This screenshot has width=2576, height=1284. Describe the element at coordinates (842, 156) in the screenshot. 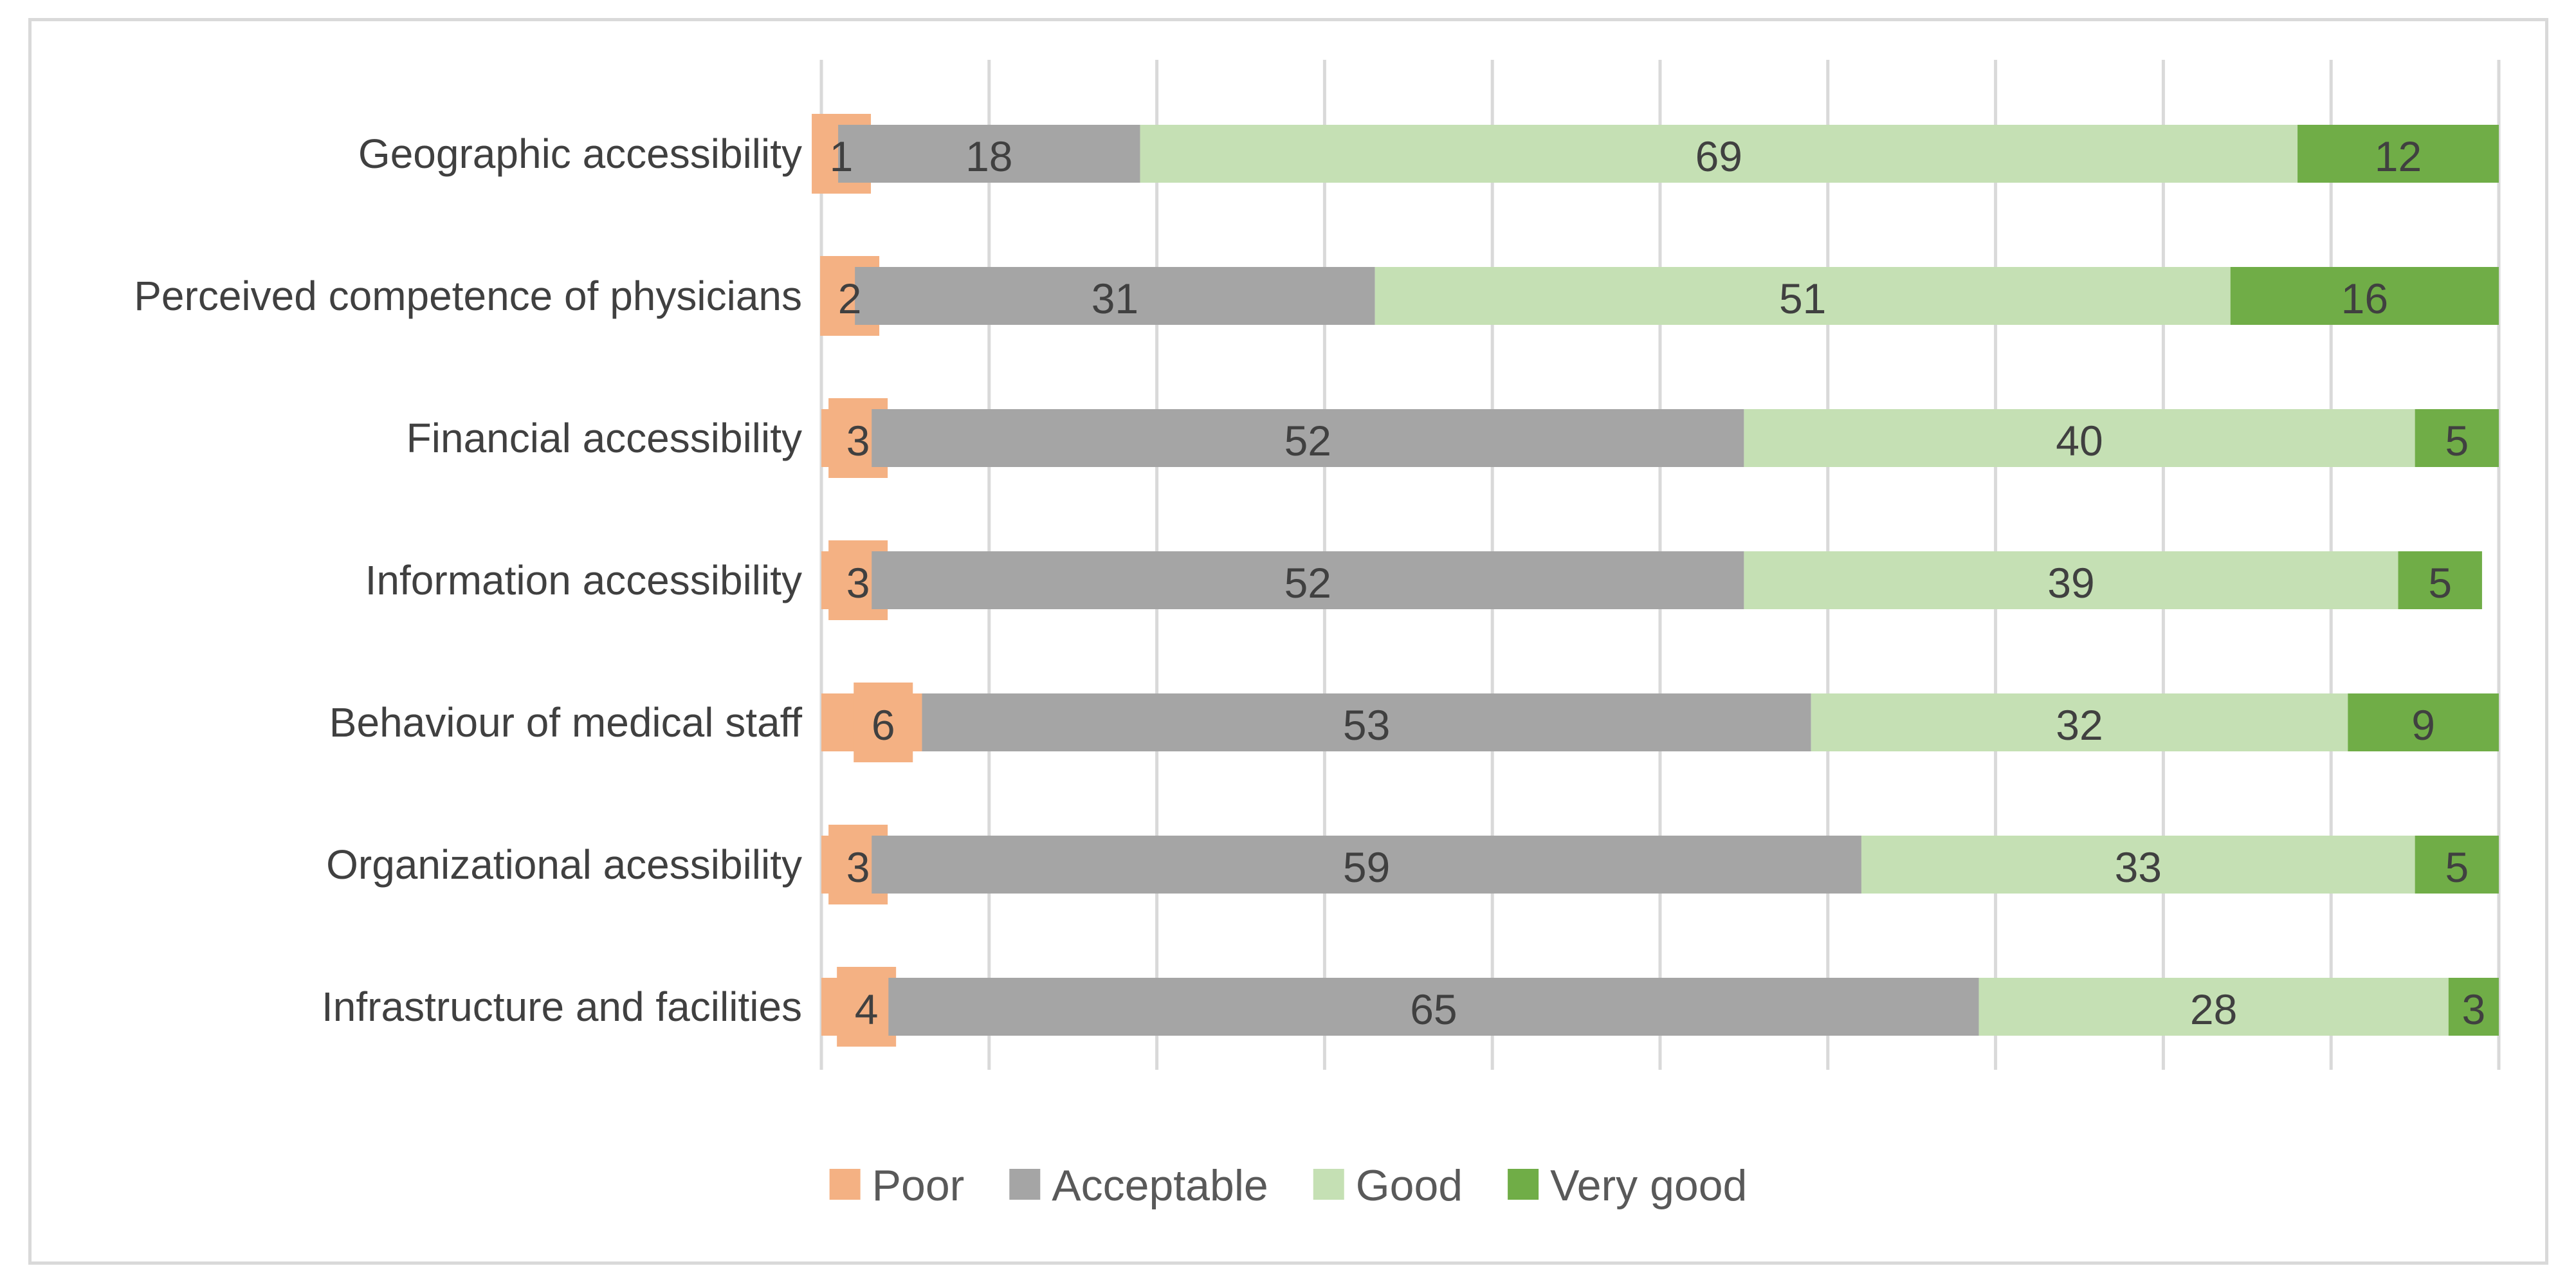

I see `data-label-poor-geographic-accessibility: 1` at that location.